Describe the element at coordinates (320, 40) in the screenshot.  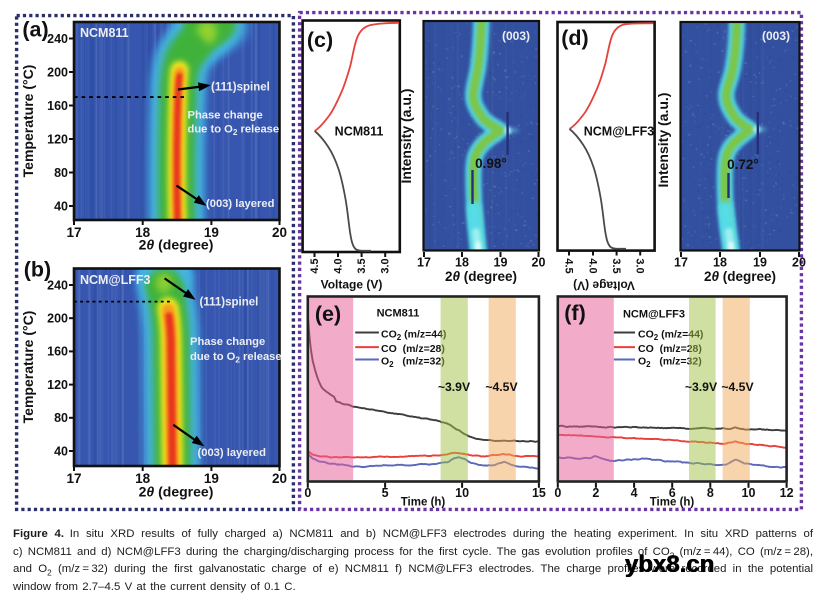
I see `svg-text: (c)` at that location.